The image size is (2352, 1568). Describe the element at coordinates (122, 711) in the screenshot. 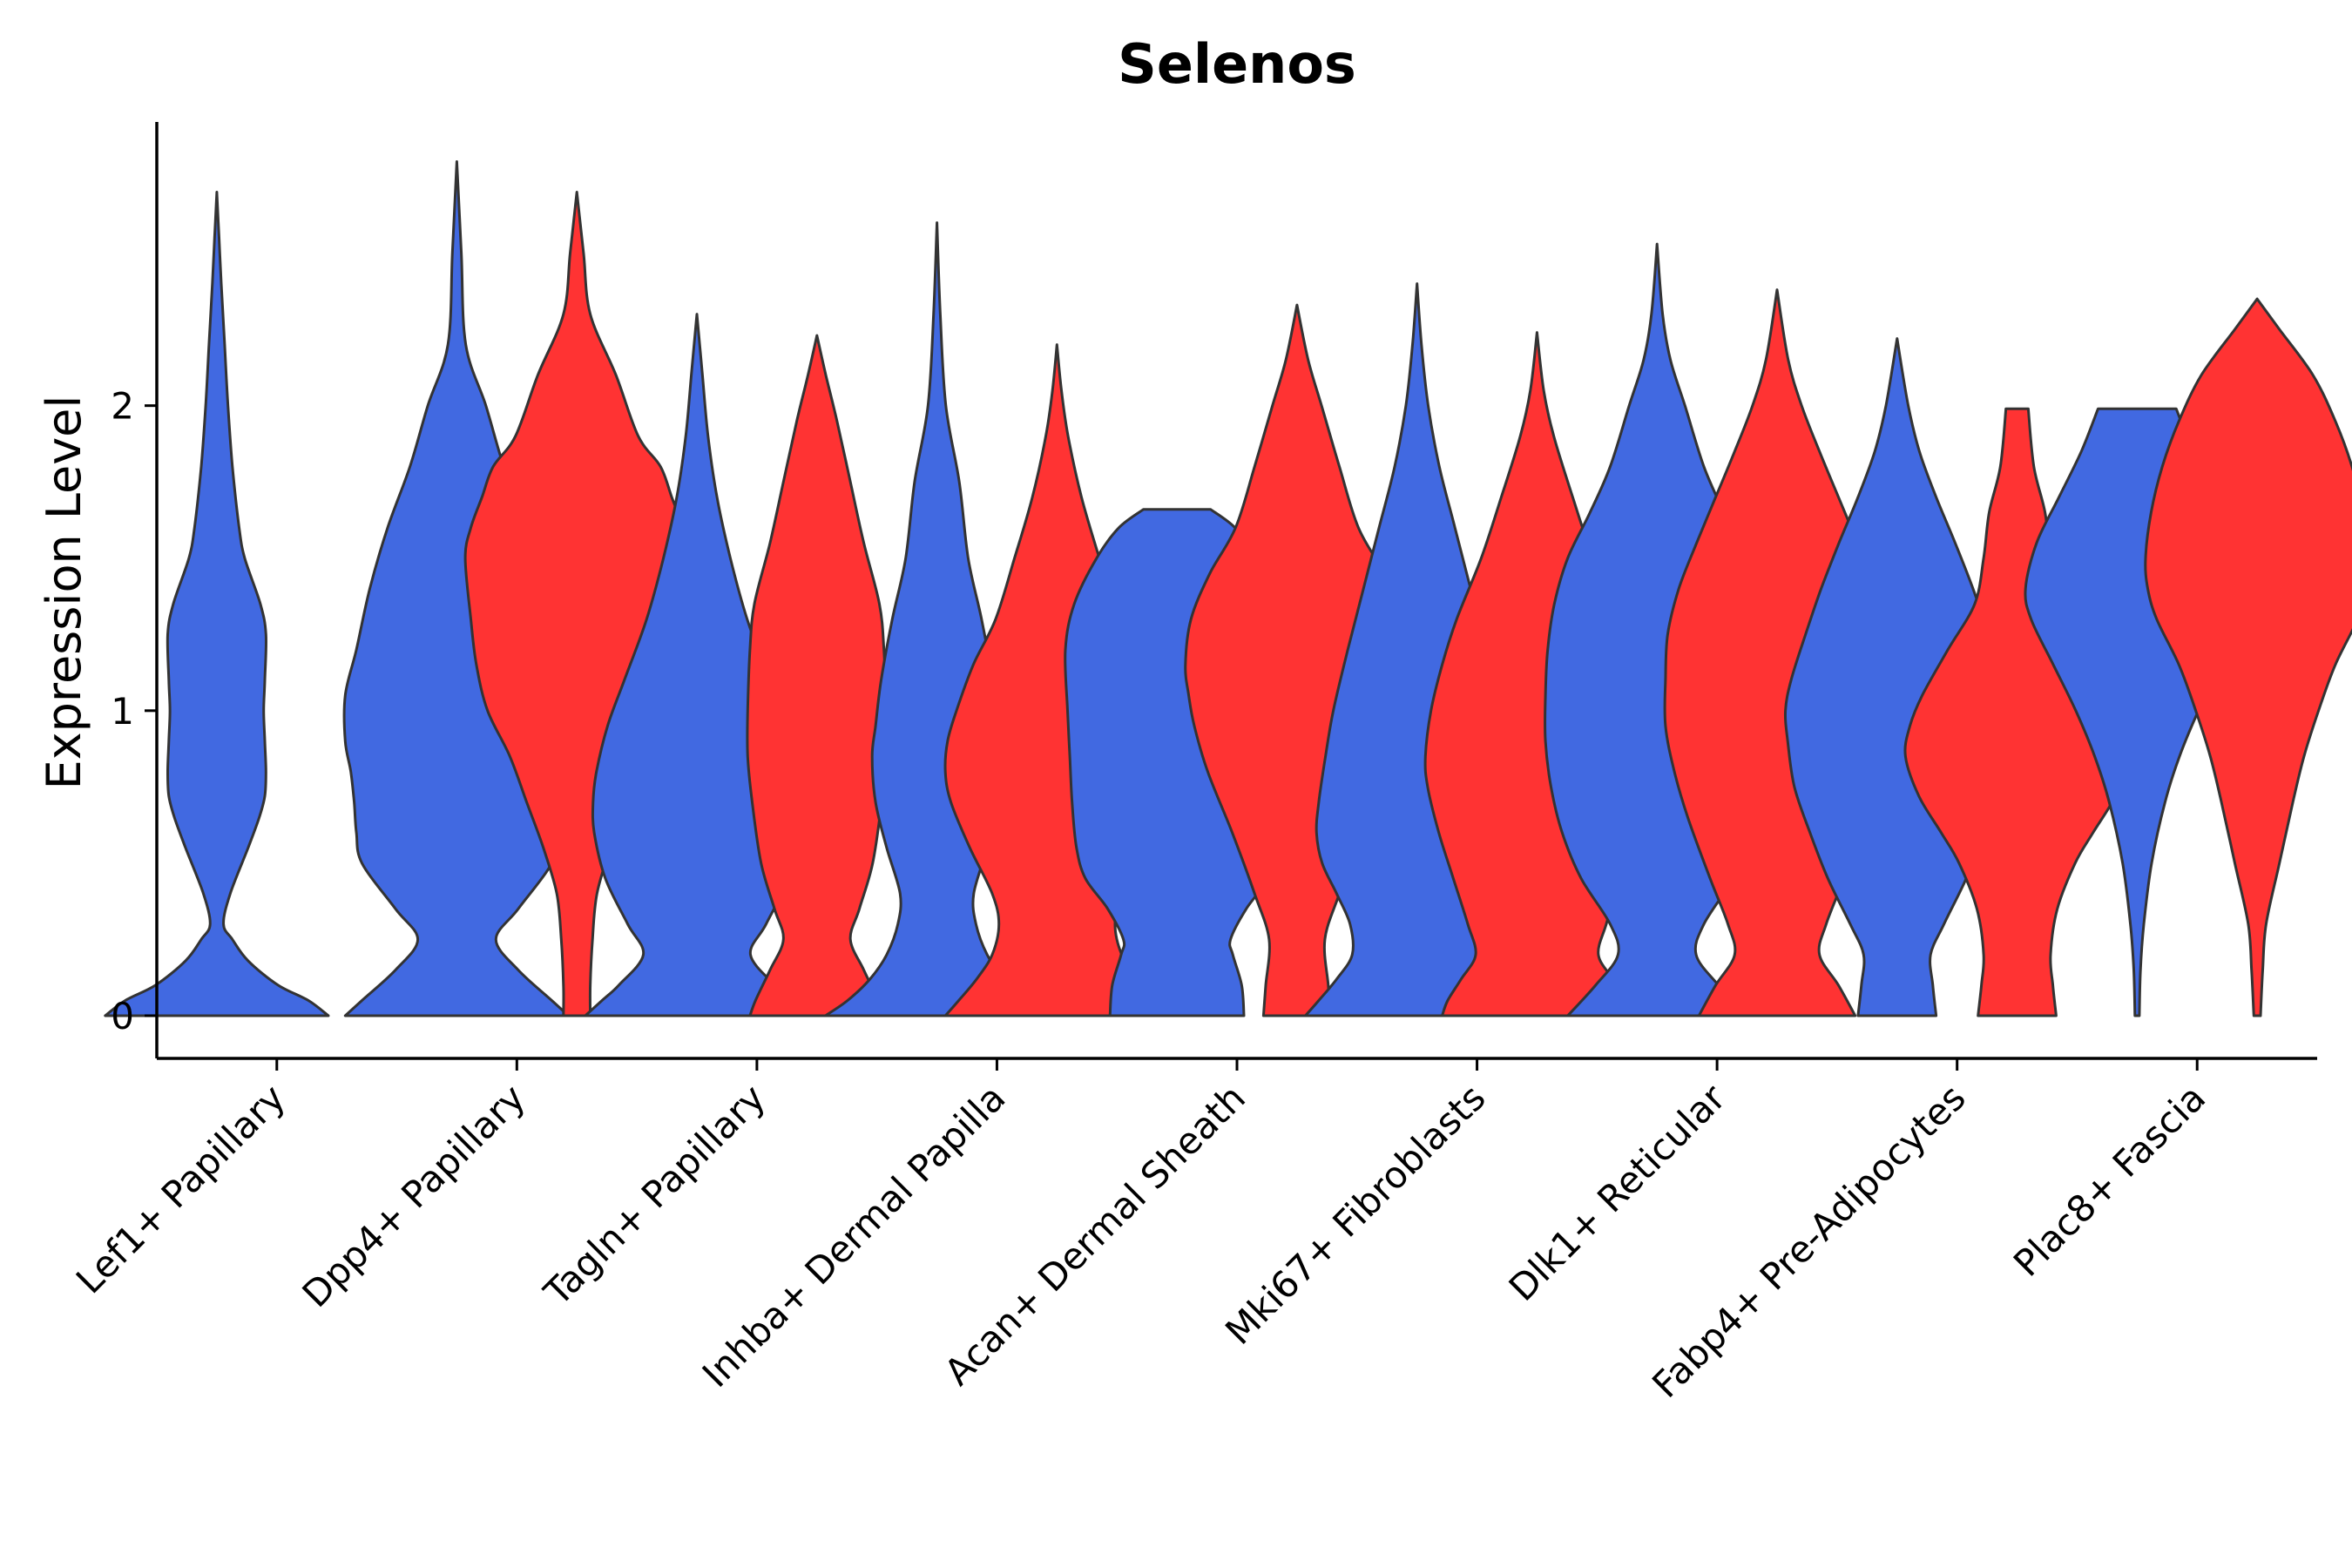

I see `y-tick-label: 1` at that location.